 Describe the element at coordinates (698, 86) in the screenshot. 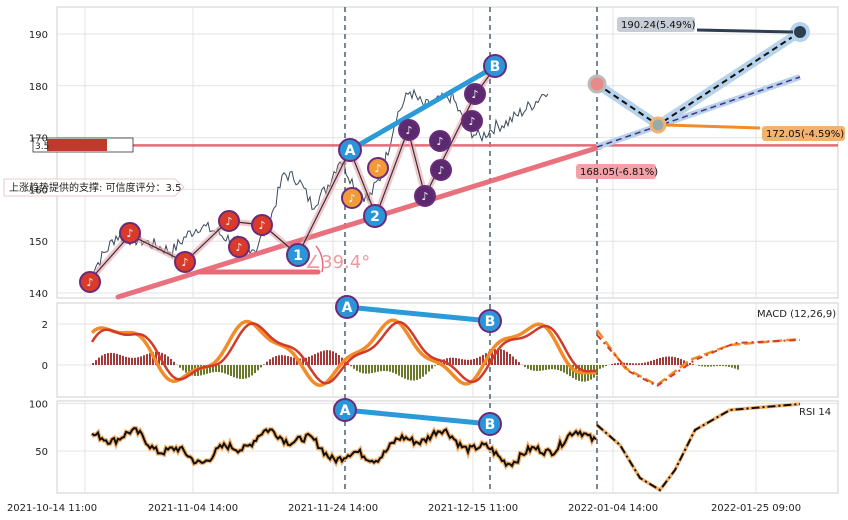

I see `projection-group` at that location.